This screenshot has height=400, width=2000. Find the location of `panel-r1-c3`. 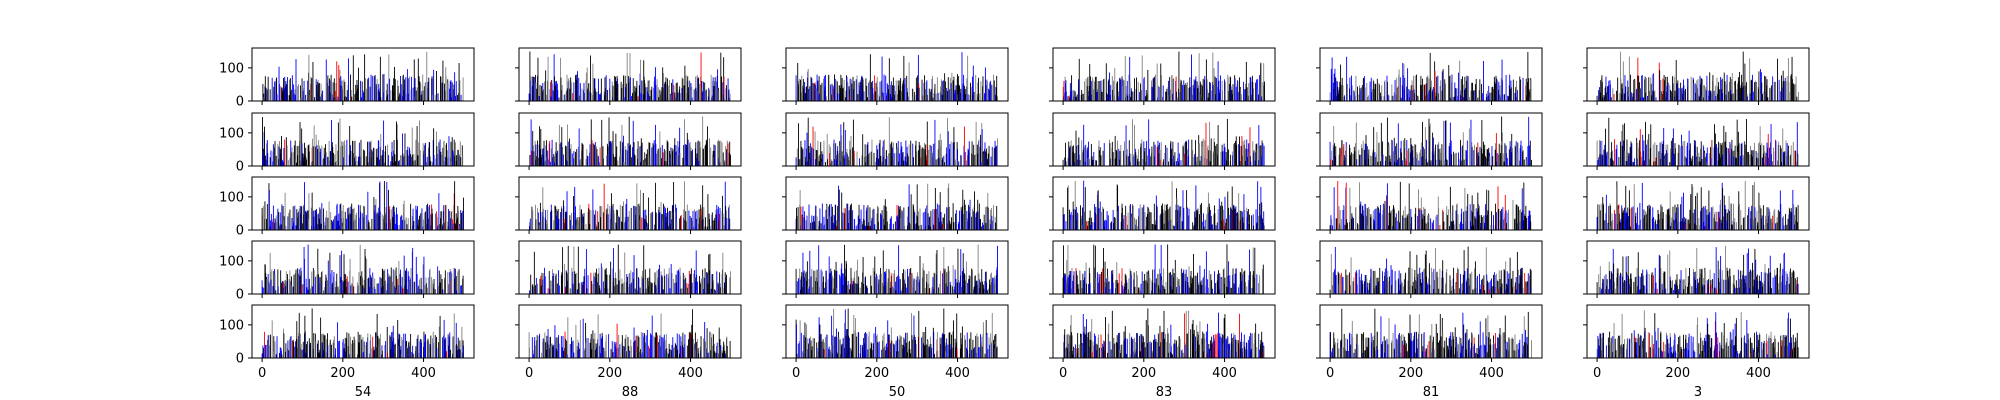

panel-r1-c3 is located at coordinates (1162, 141).